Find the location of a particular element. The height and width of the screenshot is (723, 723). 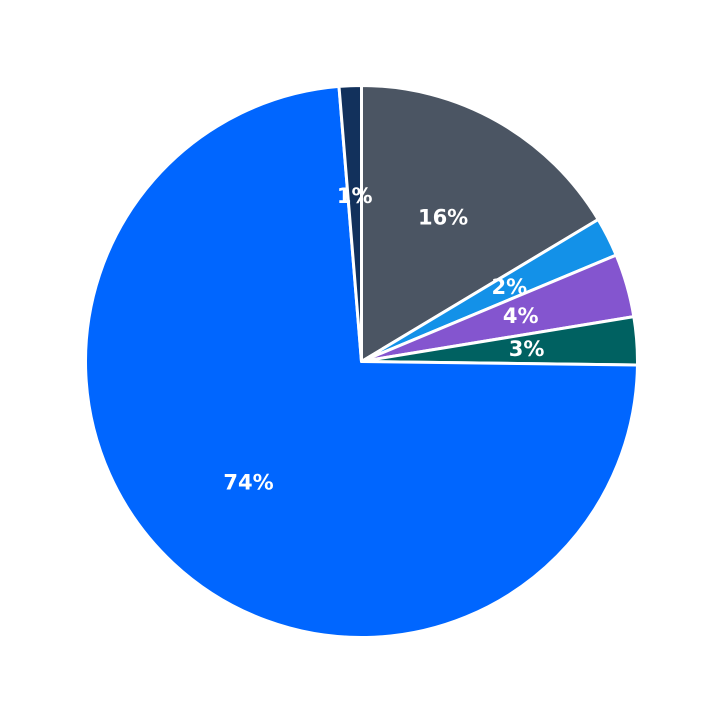

pie-label-0: 16% is located at coordinates (443, 217).